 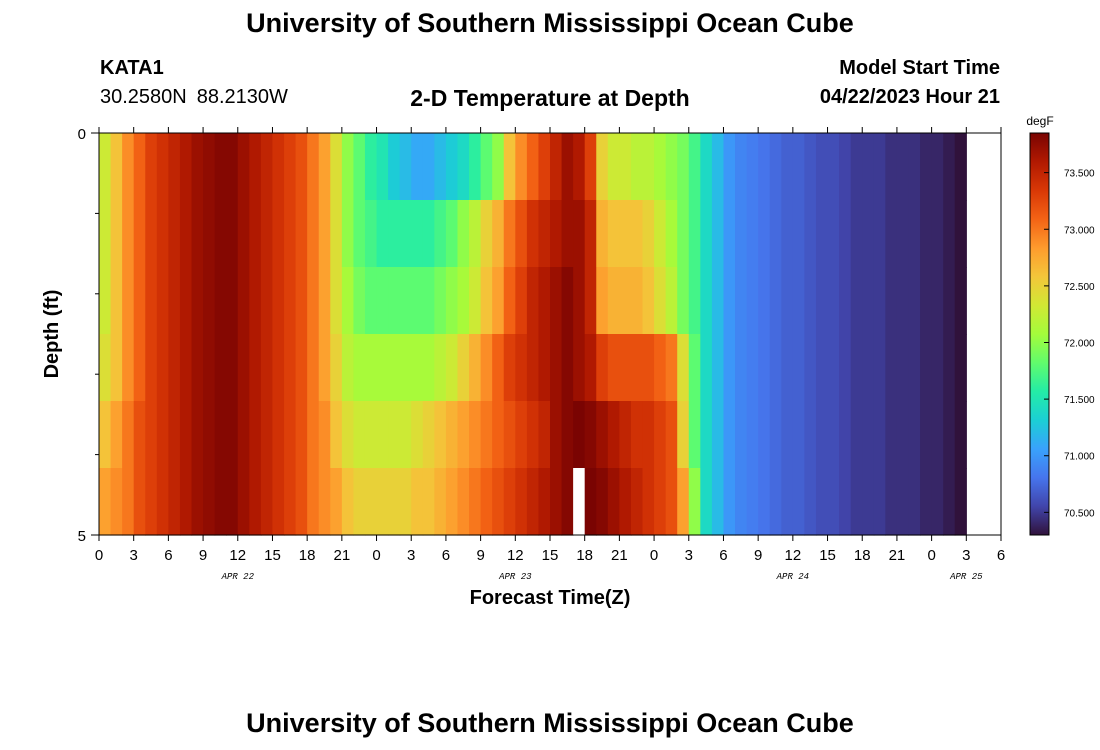 I want to click on x-tick-label: 12, so click(x=515, y=555).